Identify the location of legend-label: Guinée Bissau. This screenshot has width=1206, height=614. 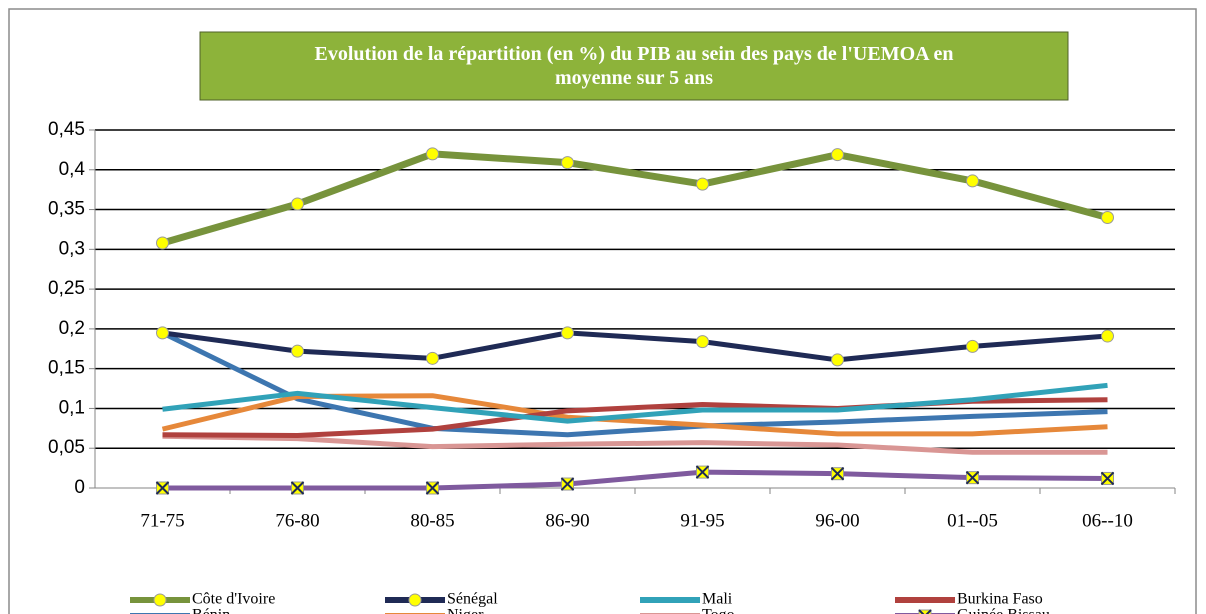
(1003, 610).